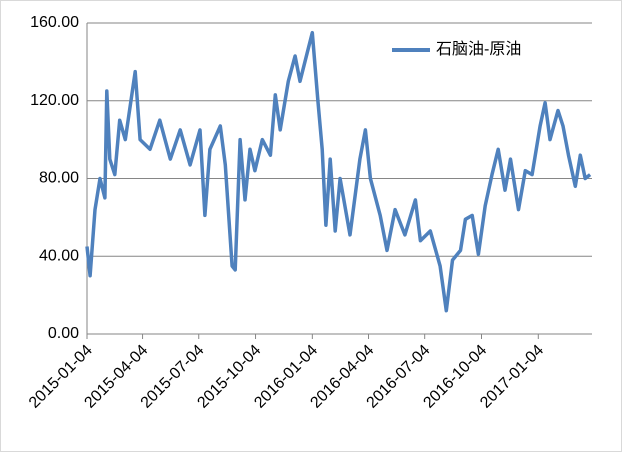 The height and width of the screenshot is (457, 622). I want to click on y-tick-label: 120.00, so click(54, 100).